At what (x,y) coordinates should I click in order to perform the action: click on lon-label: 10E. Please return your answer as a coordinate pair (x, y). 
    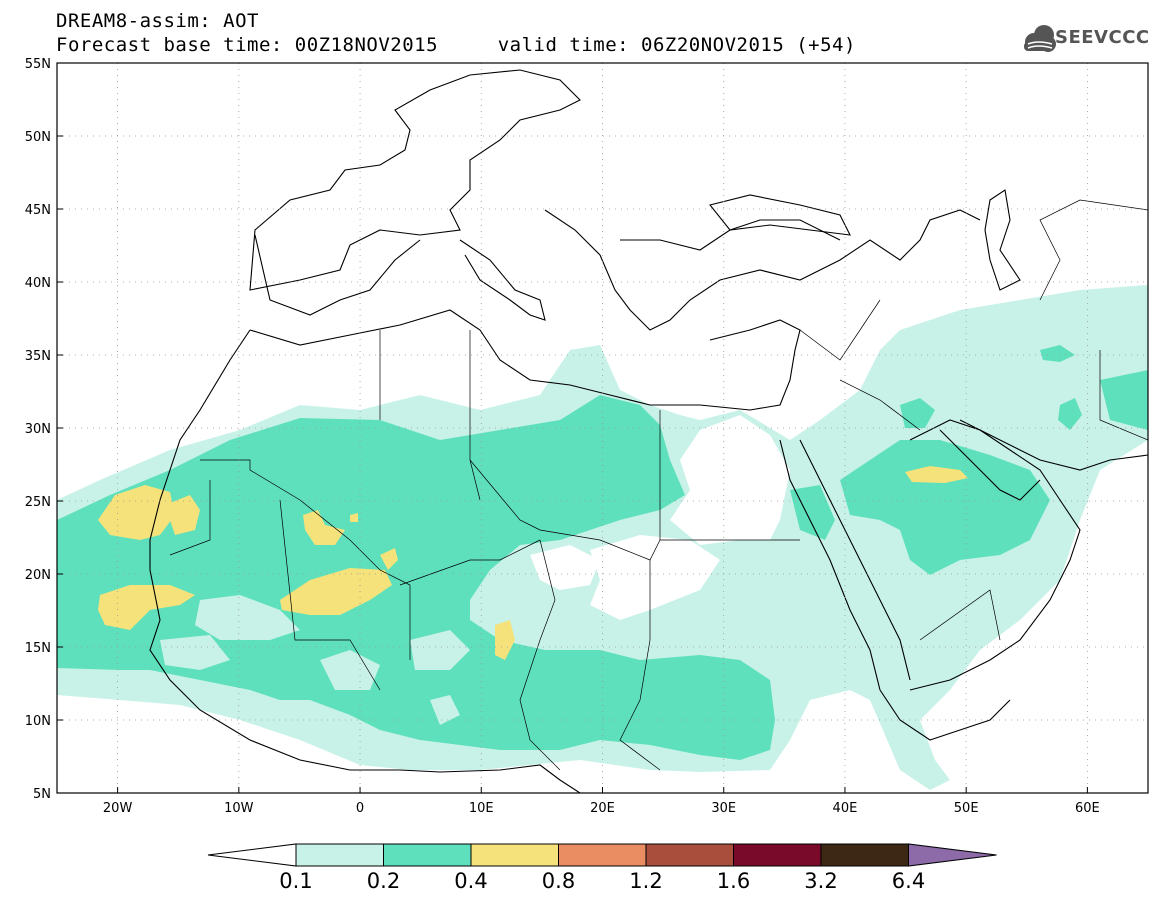
    Looking at the image, I should click on (481, 808).